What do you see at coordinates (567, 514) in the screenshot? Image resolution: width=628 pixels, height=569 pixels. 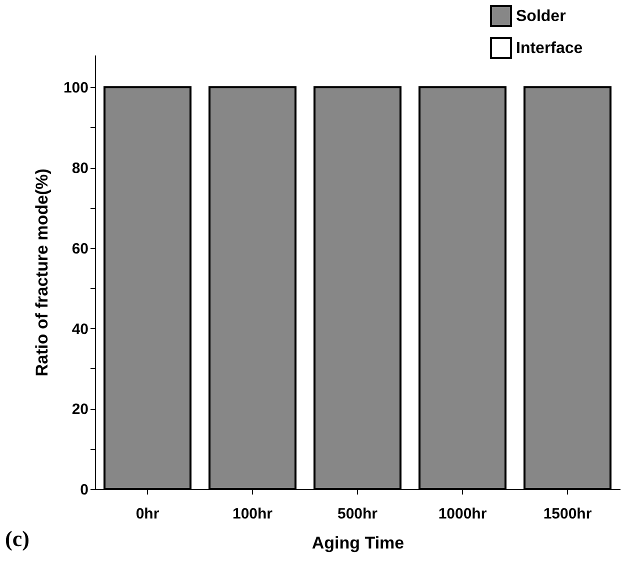 I see `x-tick-label: 1500hr` at bounding box center [567, 514].